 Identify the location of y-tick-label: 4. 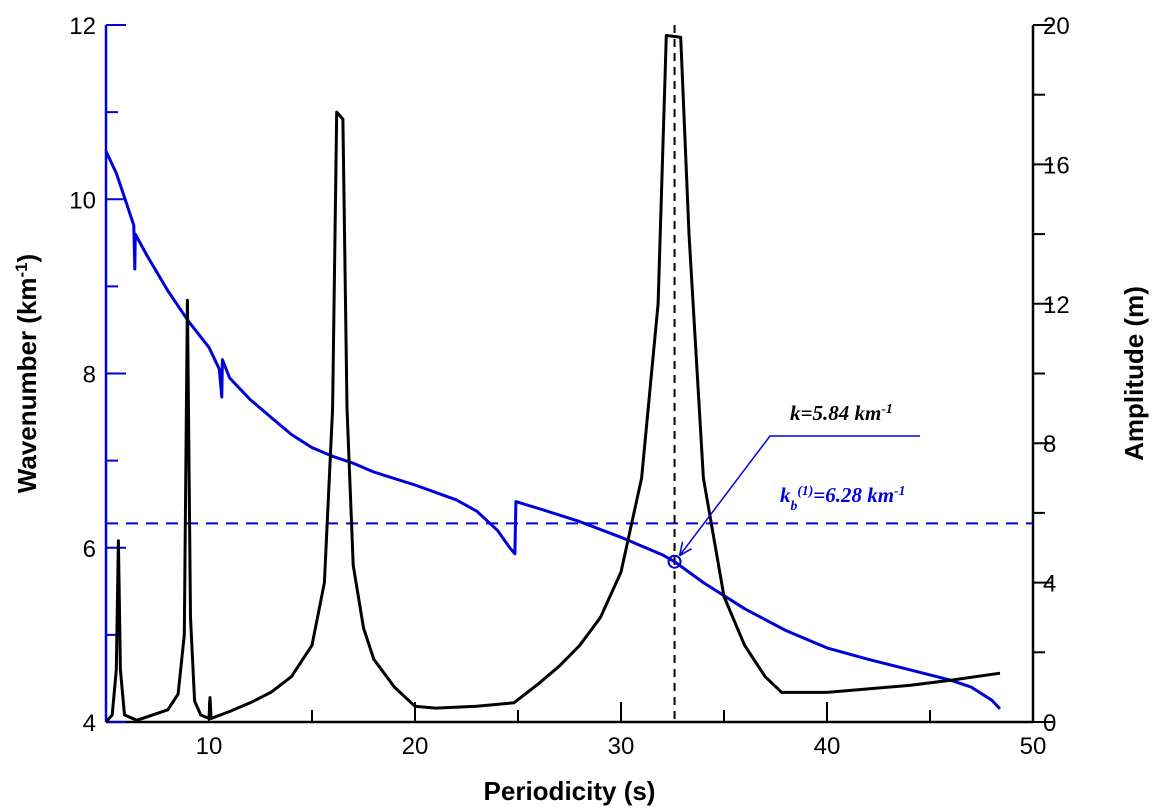
(89, 723).